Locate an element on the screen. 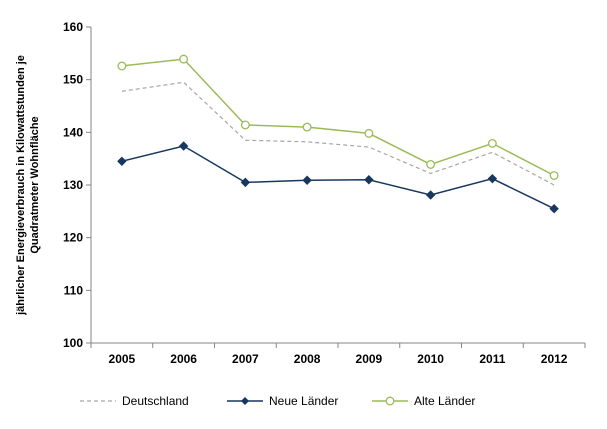  legend-item: Alte Länder is located at coordinates (423, 401).